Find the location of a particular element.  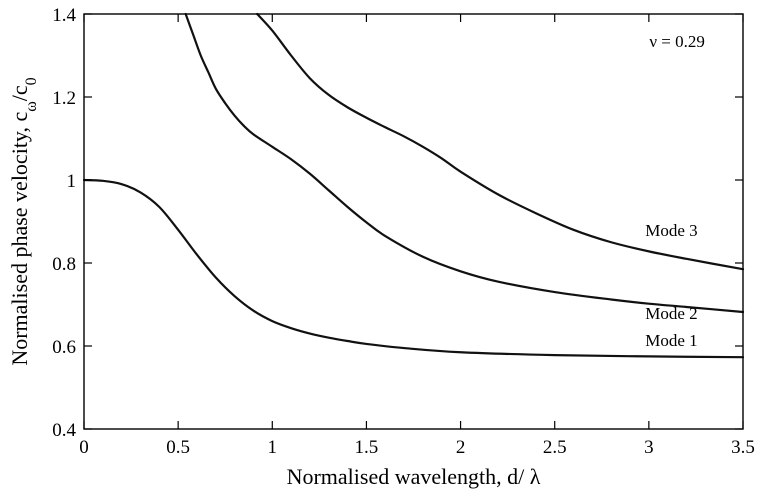

y-tick-label: 1.2 is located at coordinates (64, 98).